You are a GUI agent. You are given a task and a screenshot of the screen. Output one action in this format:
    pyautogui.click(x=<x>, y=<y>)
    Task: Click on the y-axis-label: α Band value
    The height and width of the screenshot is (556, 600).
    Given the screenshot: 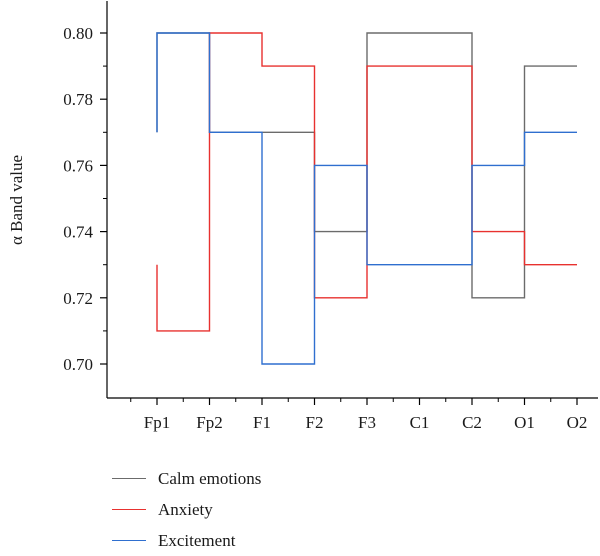 What is the action you would take?
    pyautogui.click(x=16, y=200)
    